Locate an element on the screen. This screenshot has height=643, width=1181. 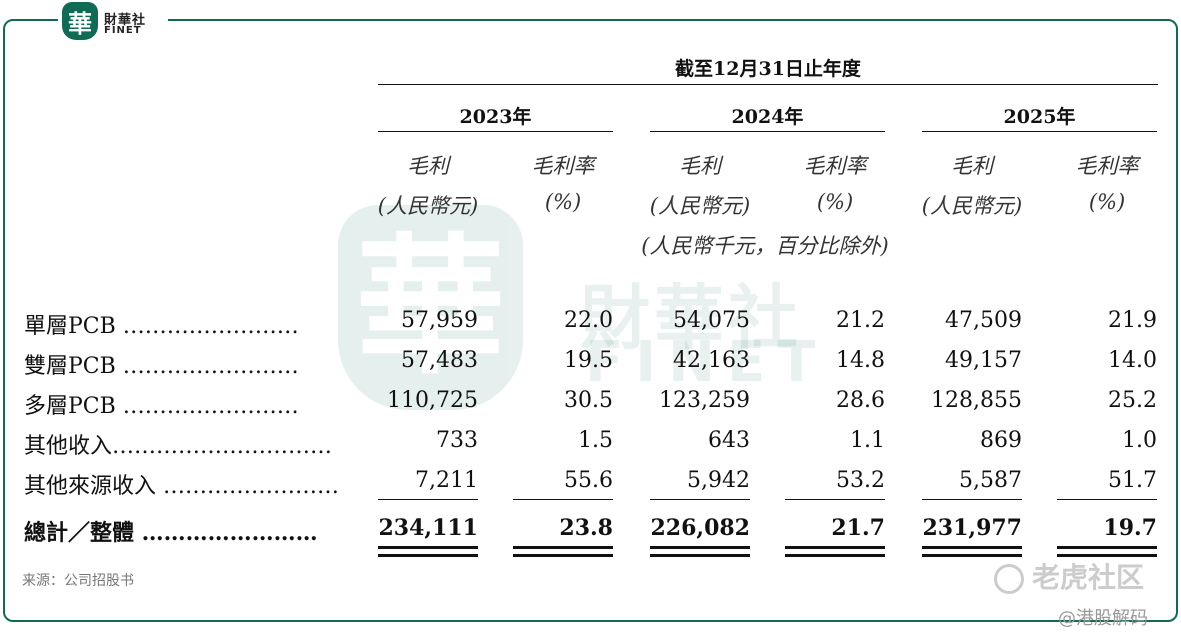
col-gross-profit-2024: 毛利 is located at coordinates (700, 166).